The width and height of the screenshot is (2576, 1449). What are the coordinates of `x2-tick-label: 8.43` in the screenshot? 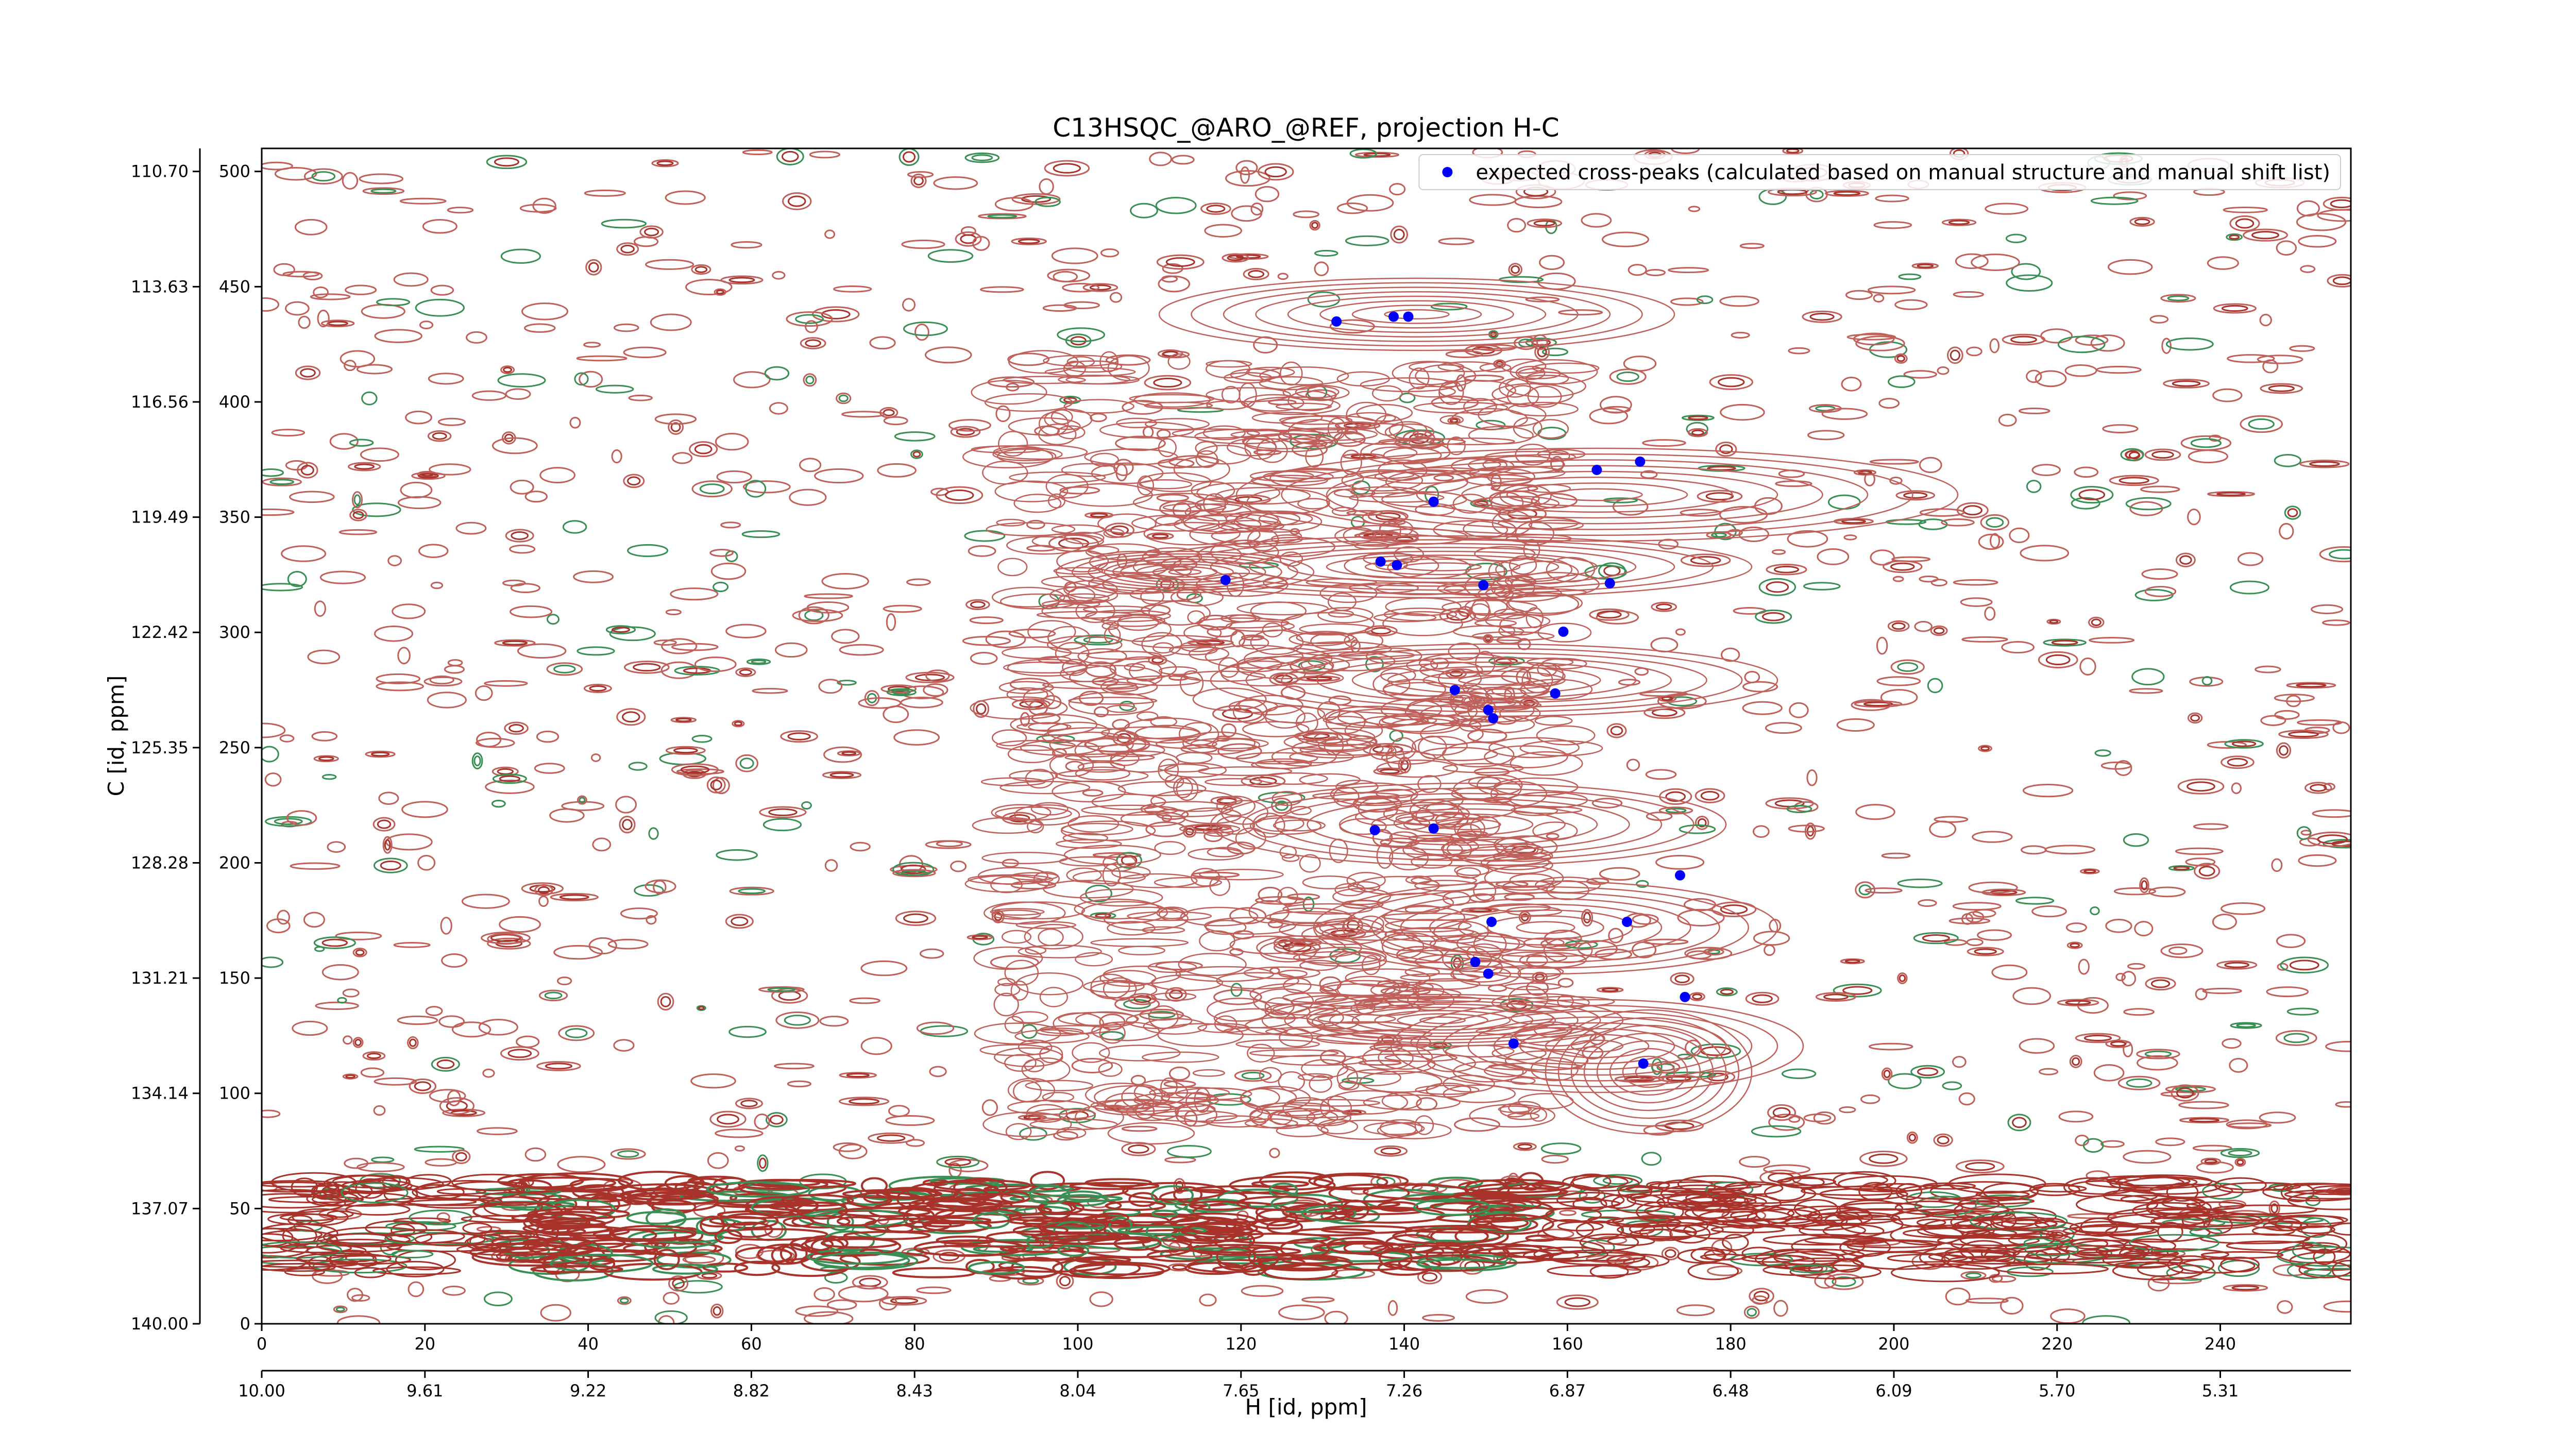 It's located at (914, 1391).